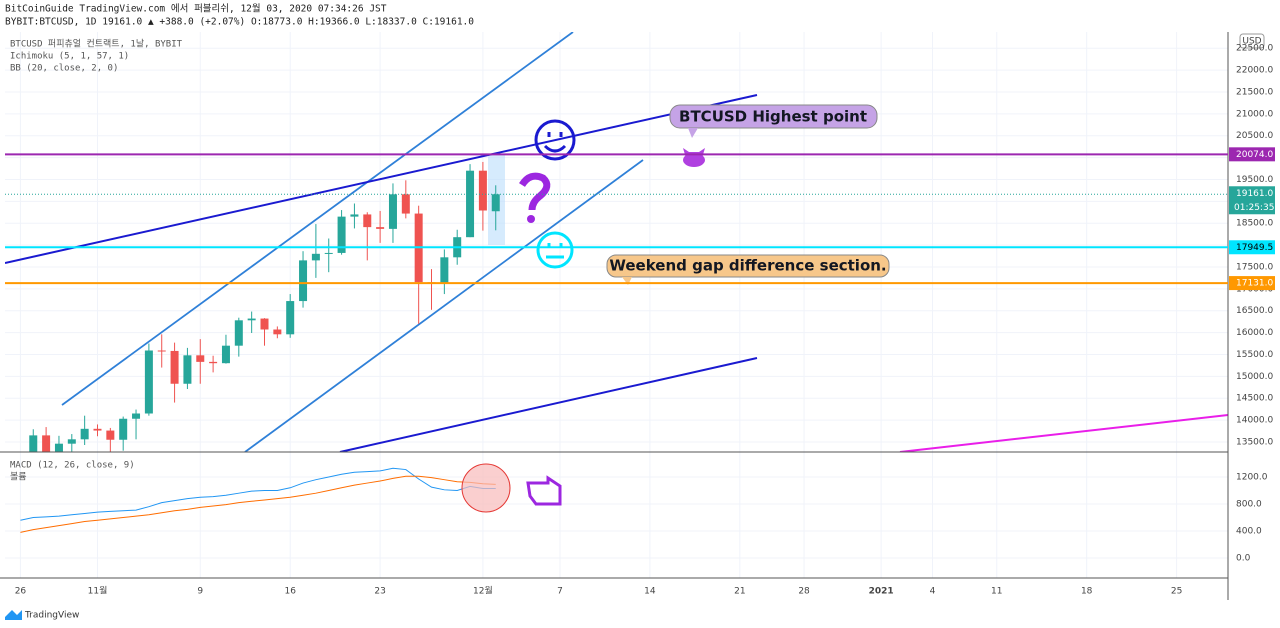 The width and height of the screenshot is (1280, 628). I want to click on y-tick-label: 19500.0, so click(1254, 180).